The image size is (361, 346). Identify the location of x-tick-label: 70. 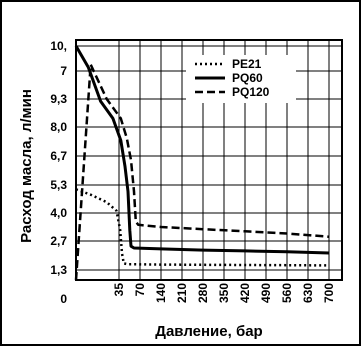
(140, 290).